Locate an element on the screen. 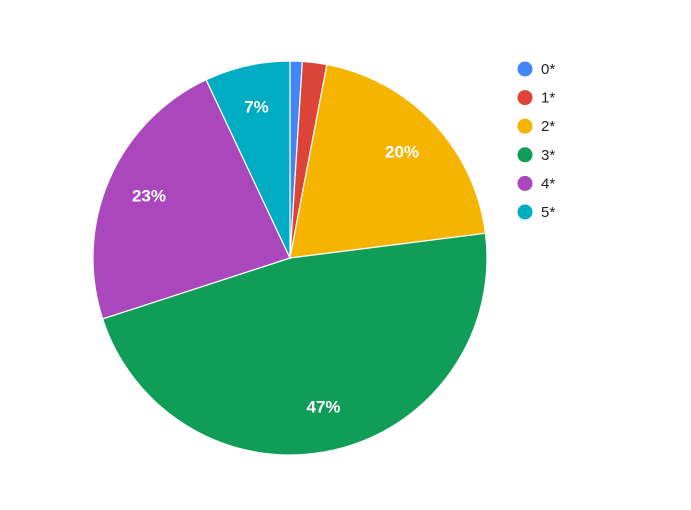 Image resolution: width=691 pixels, height=510 pixels. legend-label: 3* is located at coordinates (548, 155).